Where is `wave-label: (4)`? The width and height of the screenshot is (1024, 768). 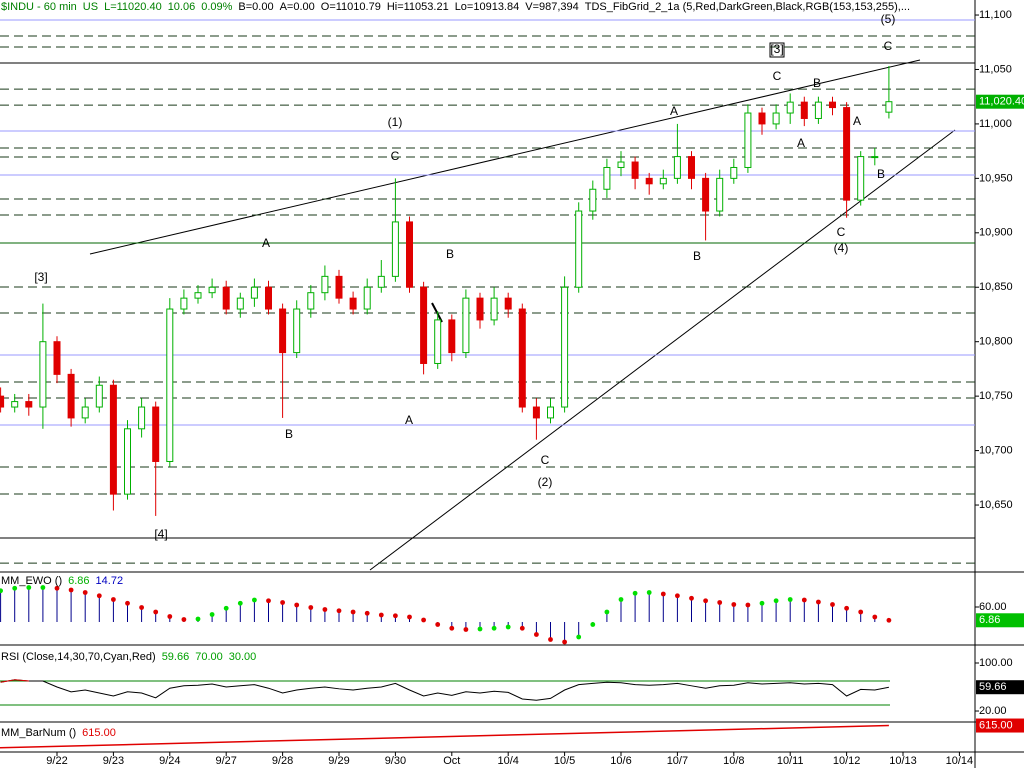 wave-label: (4) is located at coordinates (841, 248).